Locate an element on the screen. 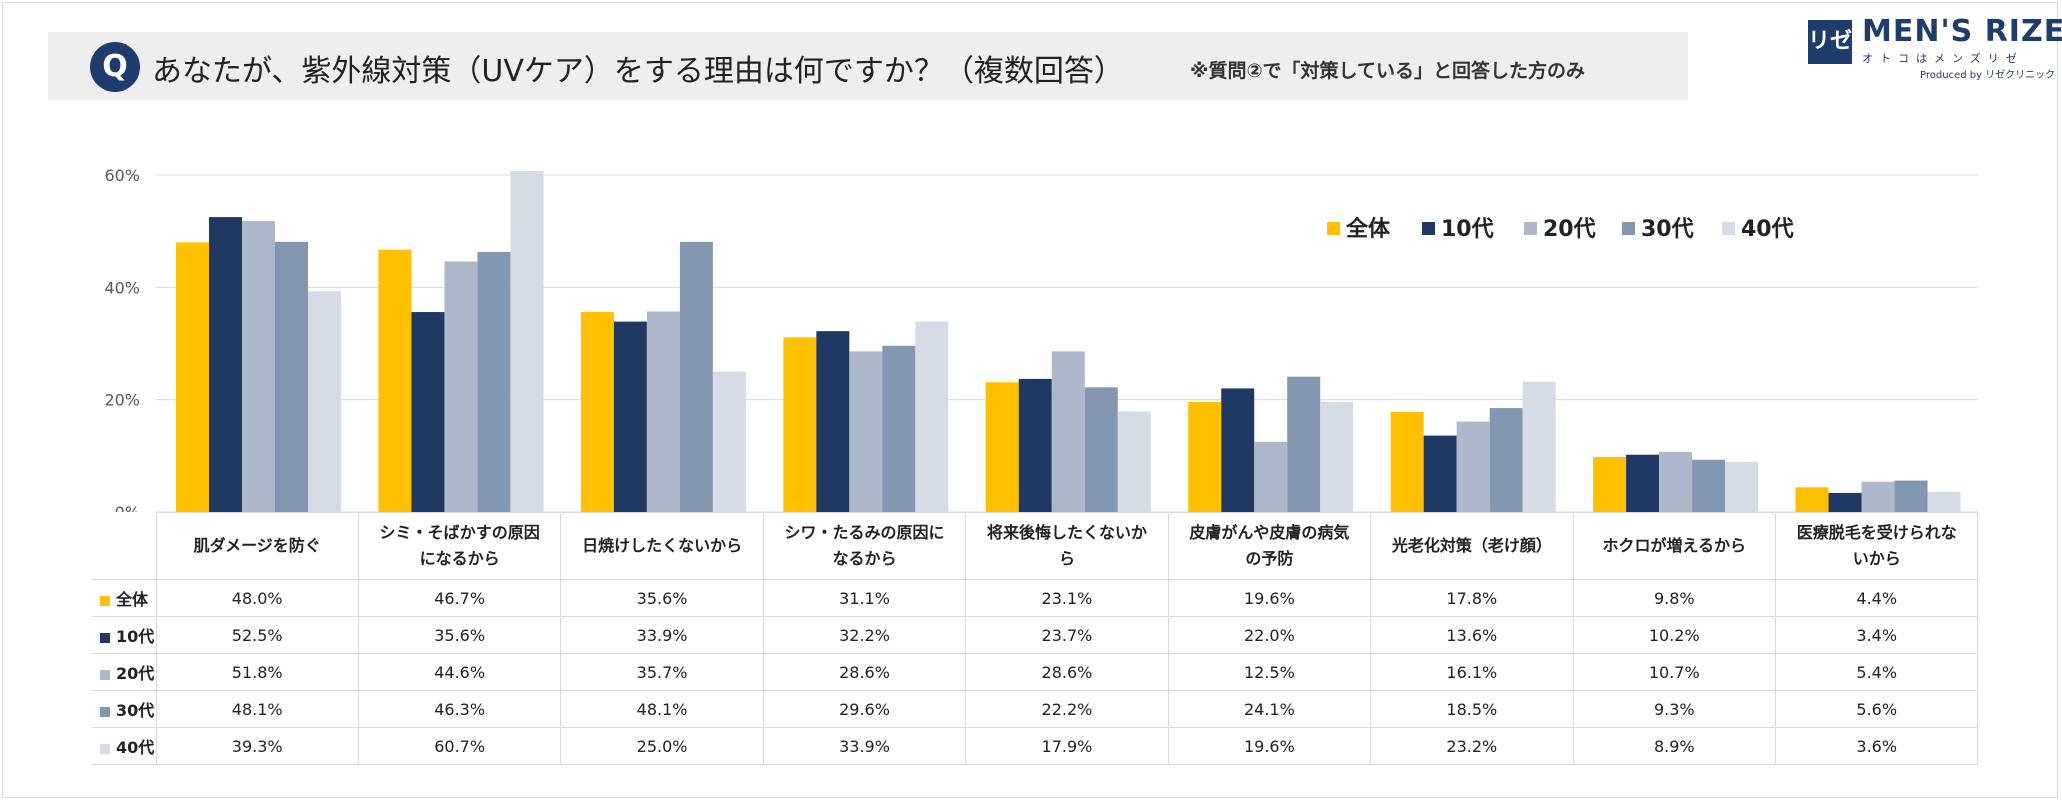 The width and height of the screenshot is (2062, 802). table-cell: 25.0% is located at coordinates (662, 746).